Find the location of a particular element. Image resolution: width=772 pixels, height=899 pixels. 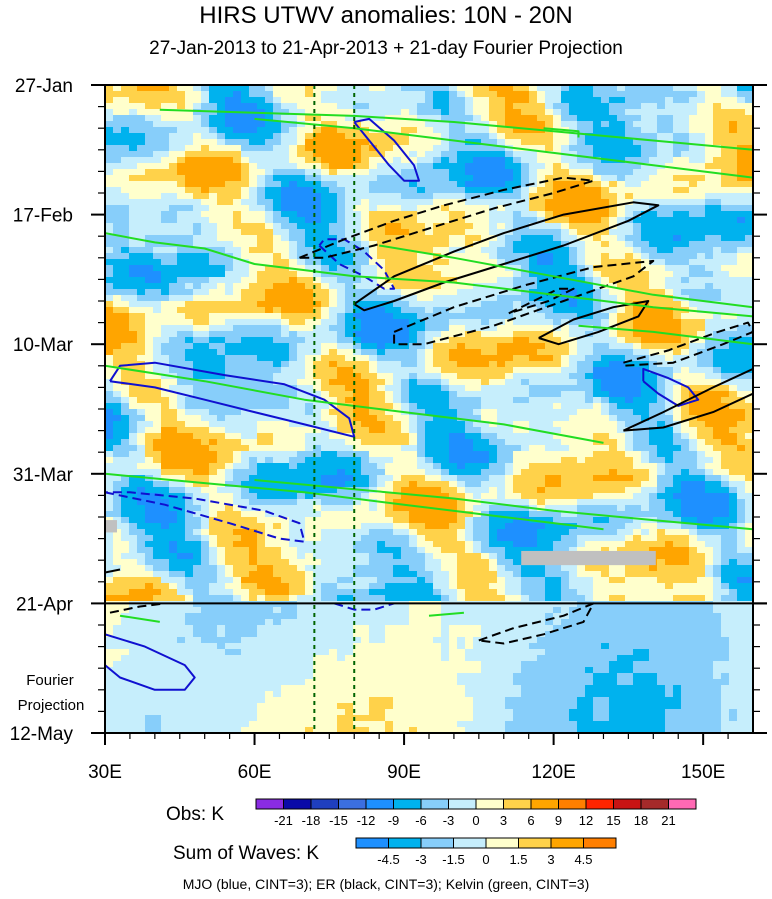

colorbar-tick-label: 18 is located at coordinates (641, 820).